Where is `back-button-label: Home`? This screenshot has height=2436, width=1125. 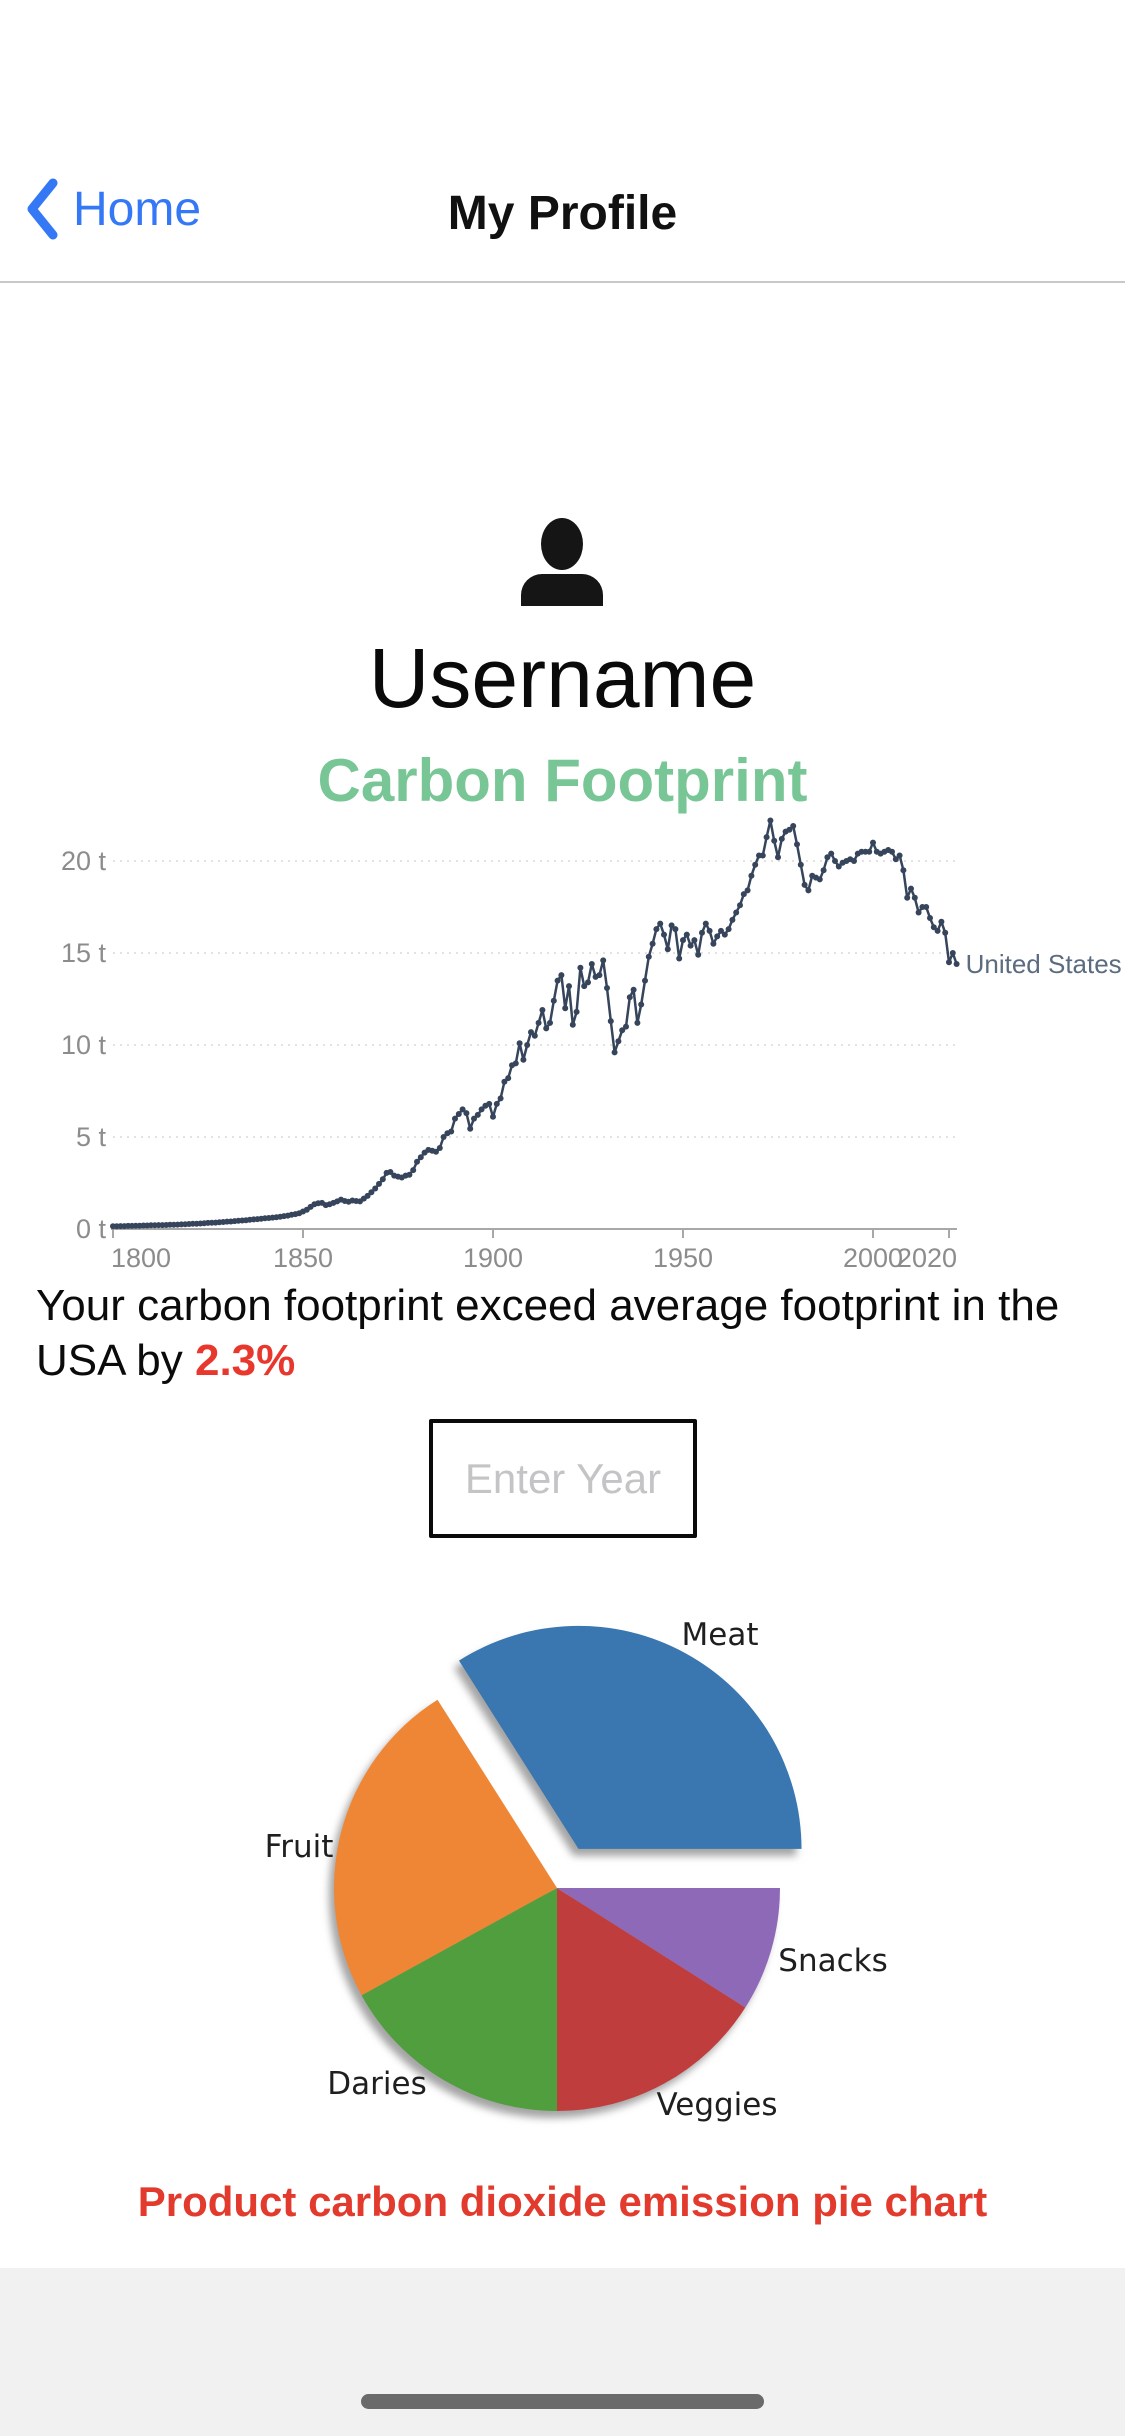 back-button-label: Home is located at coordinates (137, 209).